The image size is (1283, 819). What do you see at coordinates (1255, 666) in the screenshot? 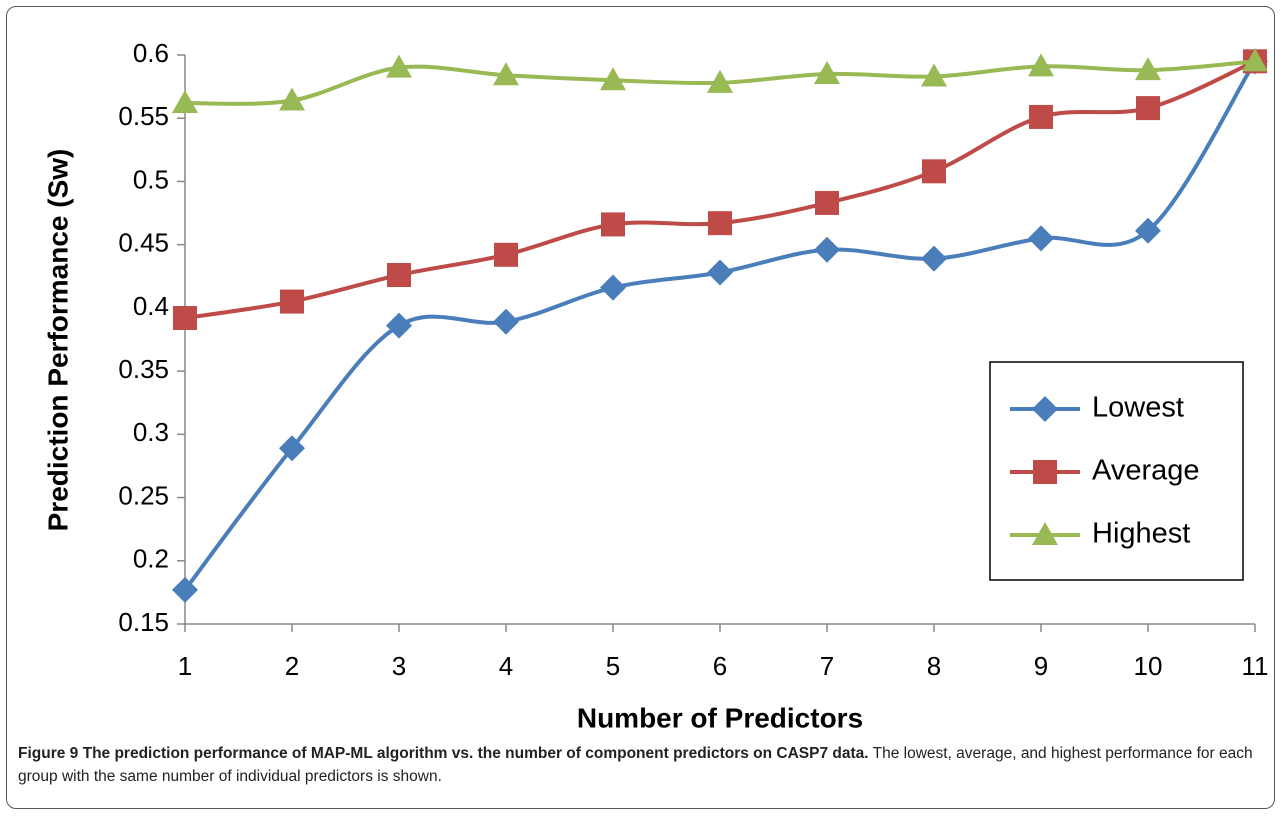
I see `x-tick-label: 11` at bounding box center [1255, 666].